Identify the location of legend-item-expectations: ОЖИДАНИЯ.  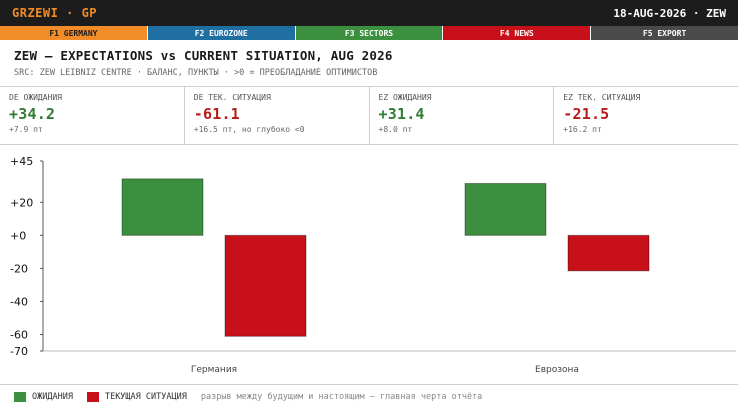
(43, 396).